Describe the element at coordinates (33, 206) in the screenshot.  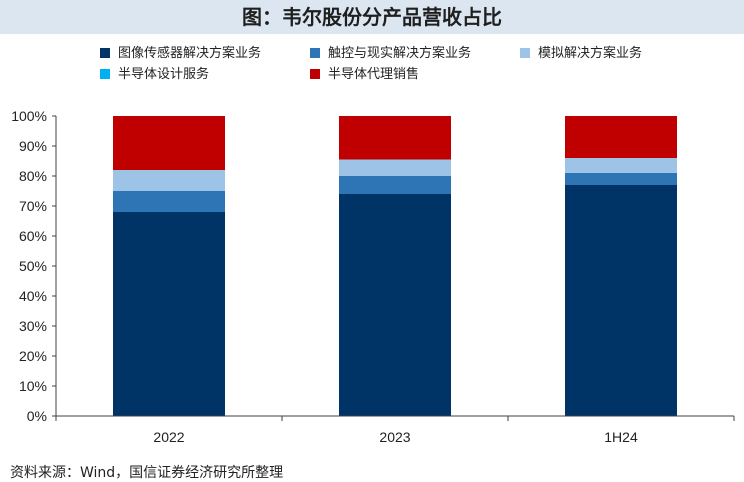
I see `y-tick-label: 70%` at that location.